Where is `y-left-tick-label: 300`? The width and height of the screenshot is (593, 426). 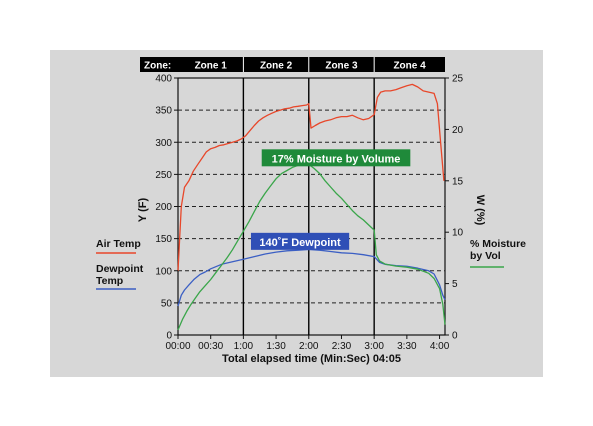 y-left-tick-label: 300 is located at coordinates (163, 143).